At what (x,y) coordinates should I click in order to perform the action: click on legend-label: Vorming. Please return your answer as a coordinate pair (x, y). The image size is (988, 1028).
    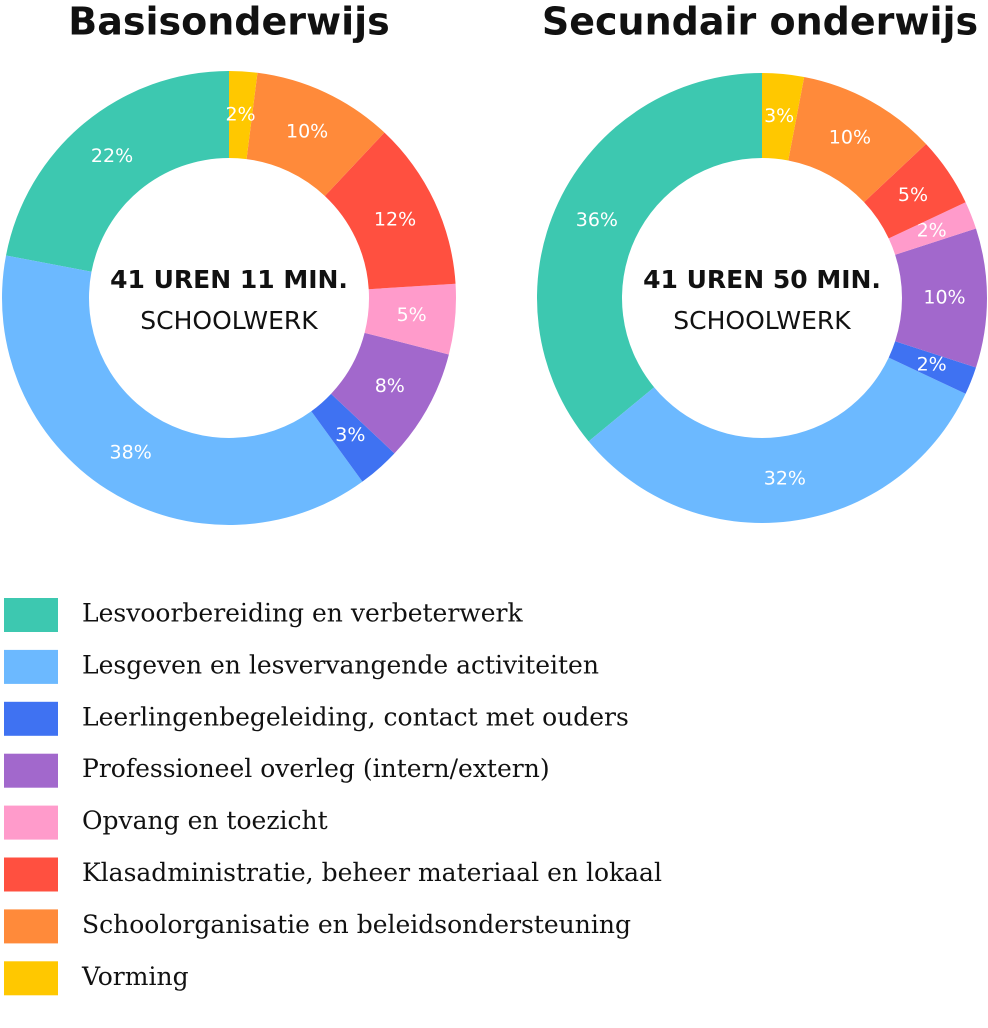
    Looking at the image, I should click on (135, 976).